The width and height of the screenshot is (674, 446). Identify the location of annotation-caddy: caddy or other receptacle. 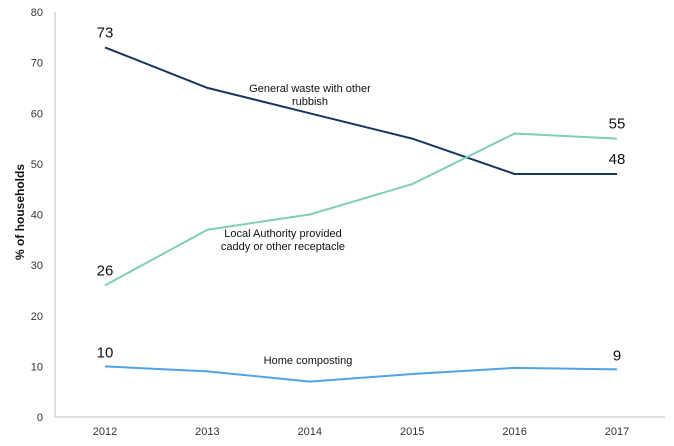
(283, 247).